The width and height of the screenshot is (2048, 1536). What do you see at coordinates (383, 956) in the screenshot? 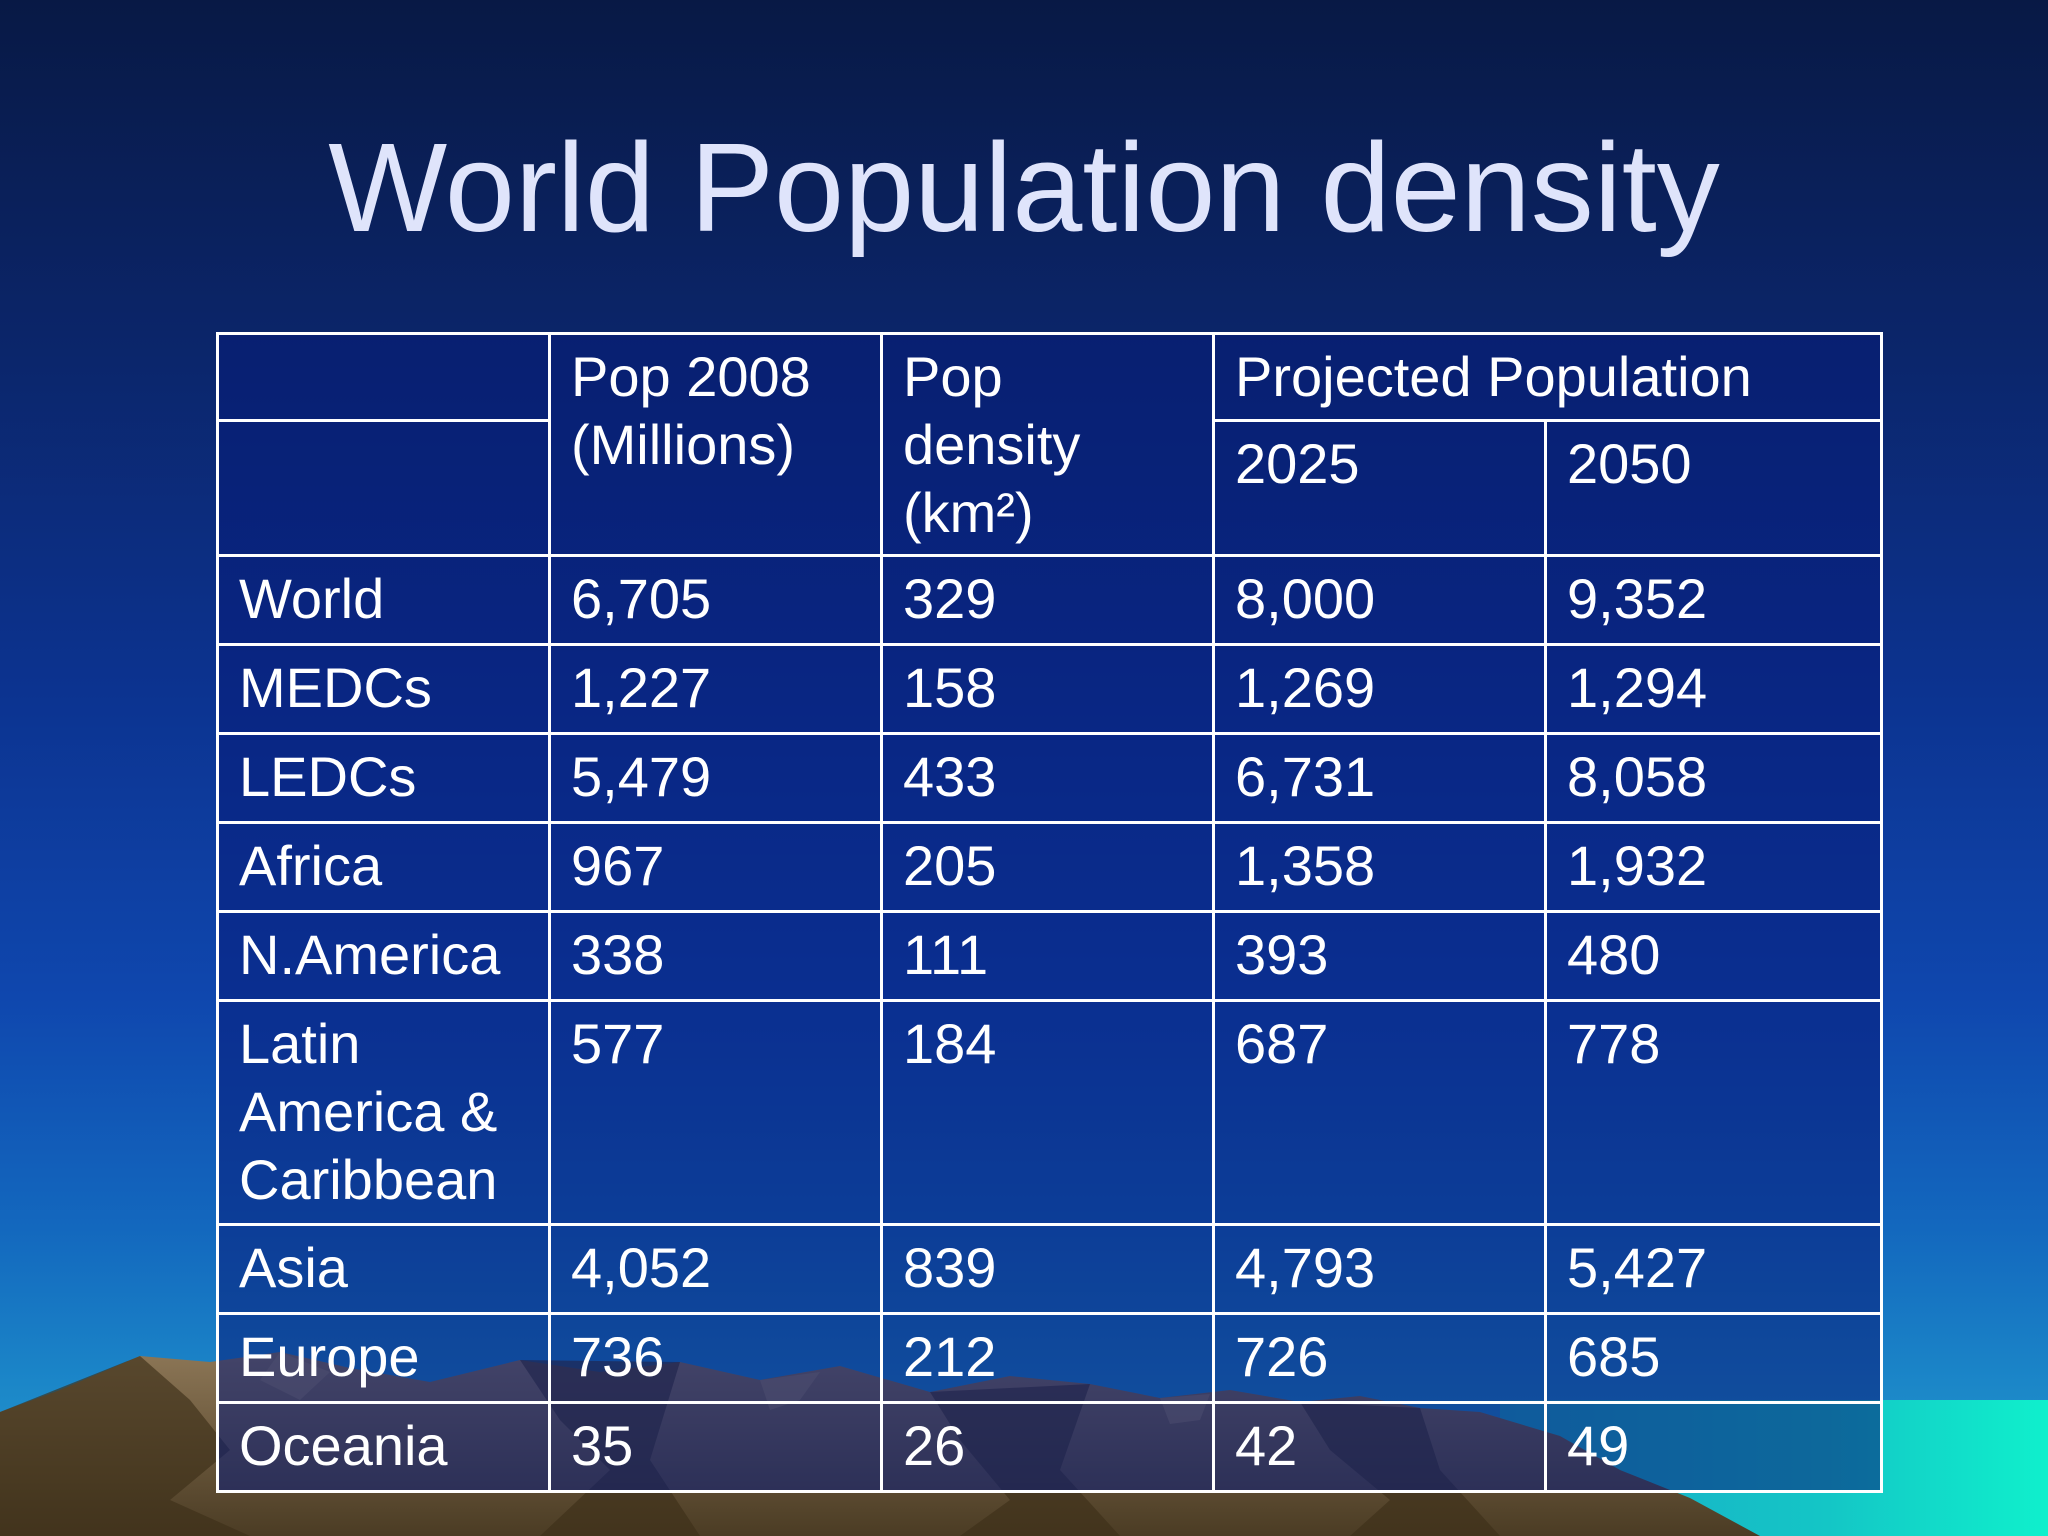
I see `region-cell: N.America` at bounding box center [383, 956].